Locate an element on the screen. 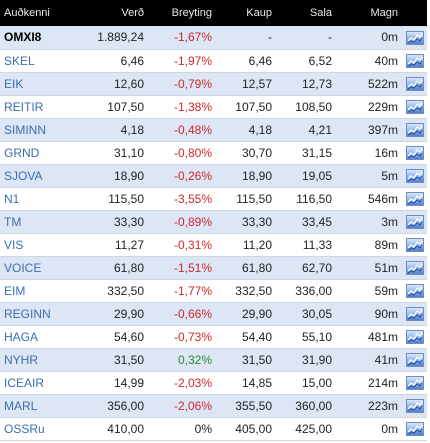 The width and height of the screenshot is (430, 443). cell-ask: 425,00 is located at coordinates (306, 429).